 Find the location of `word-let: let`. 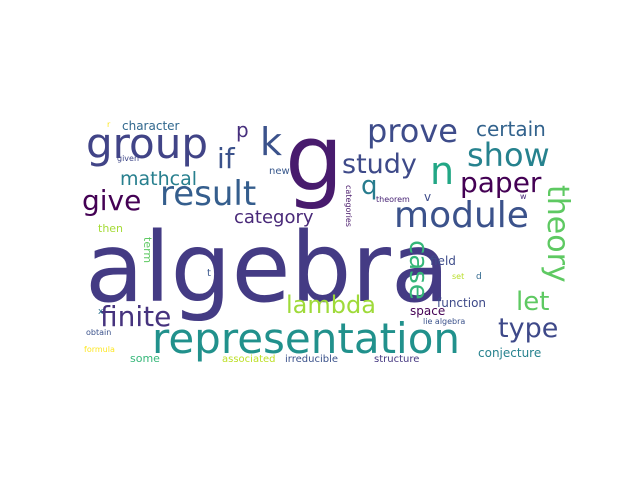

word-let: let is located at coordinates (533, 302).